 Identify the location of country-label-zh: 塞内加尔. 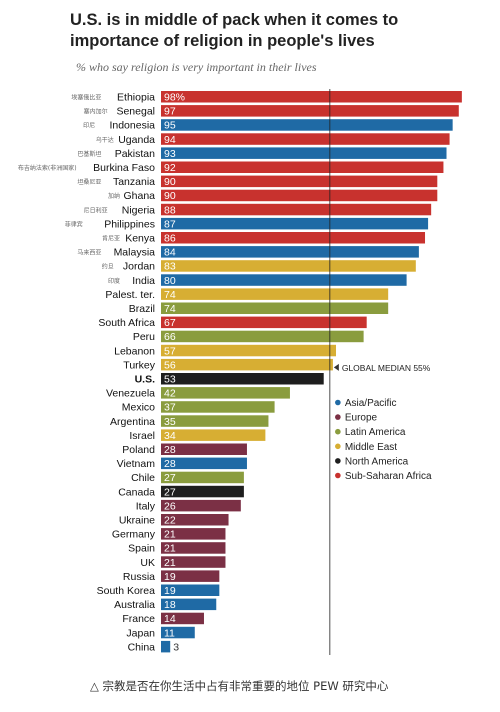
(96, 112).